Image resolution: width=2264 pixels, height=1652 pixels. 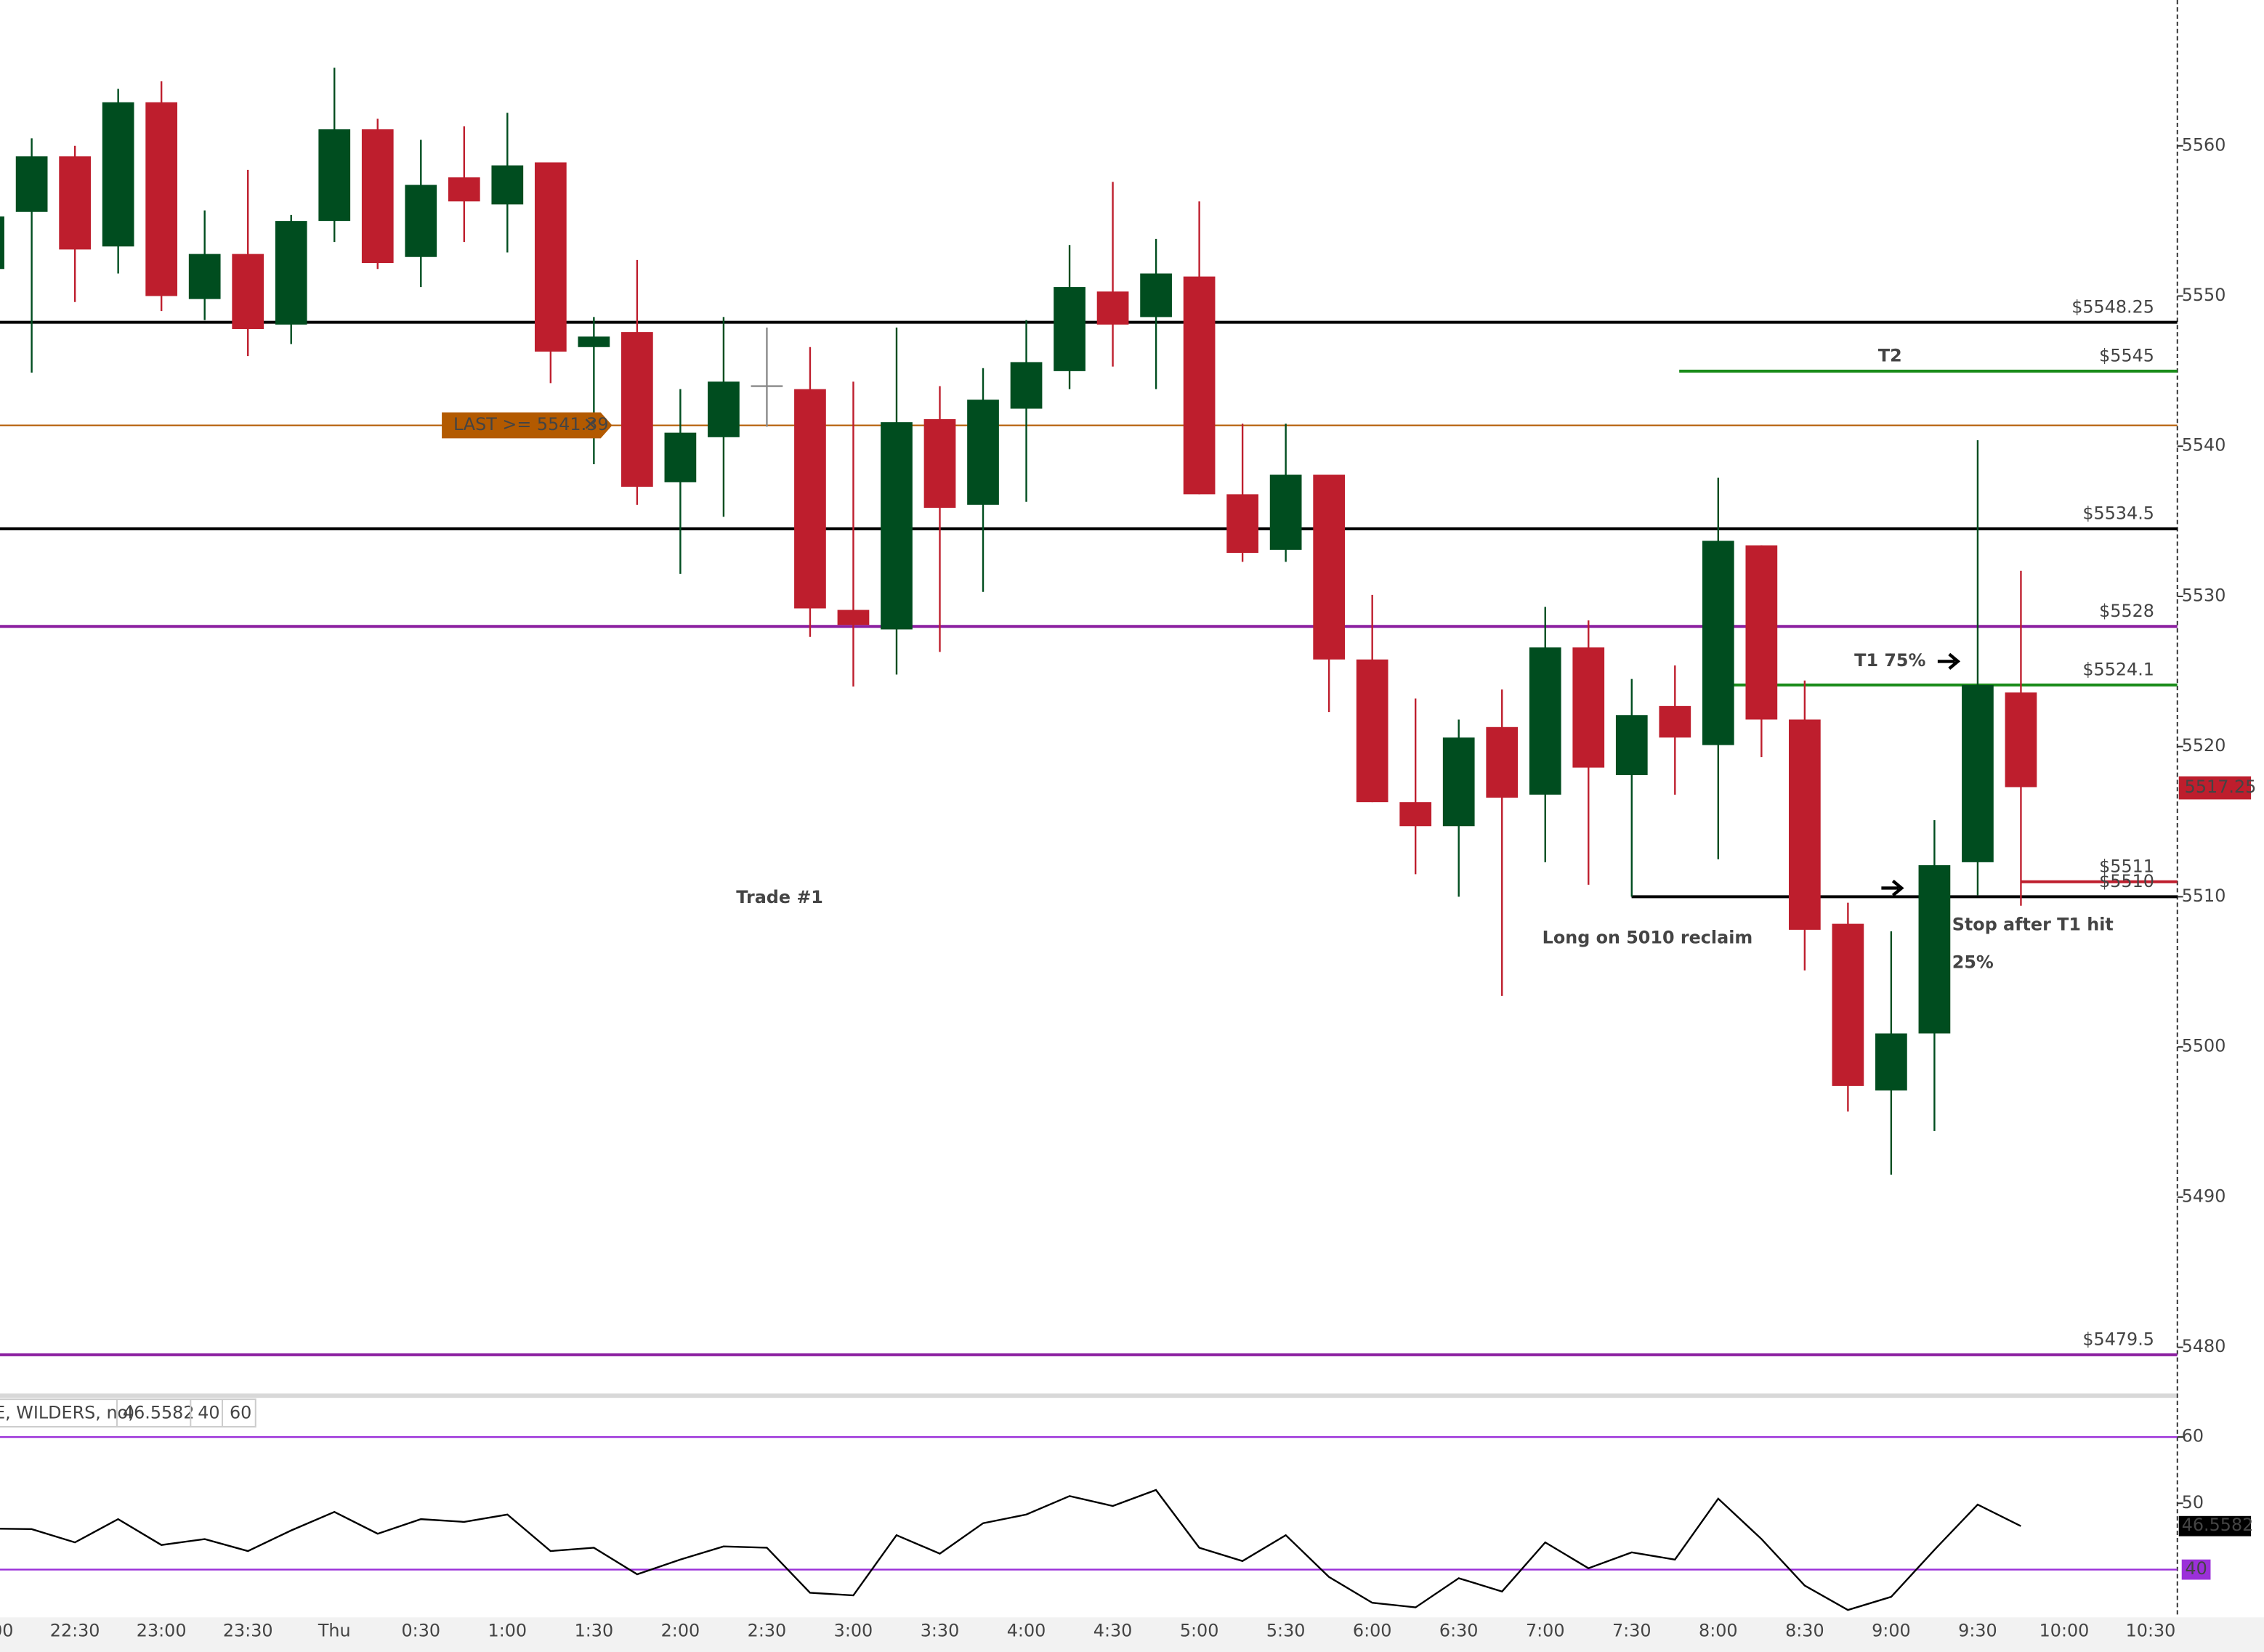 What do you see at coordinates (531, 424) in the screenshot?
I see `alert-label: LAST >= 5541.39` at bounding box center [531, 424].